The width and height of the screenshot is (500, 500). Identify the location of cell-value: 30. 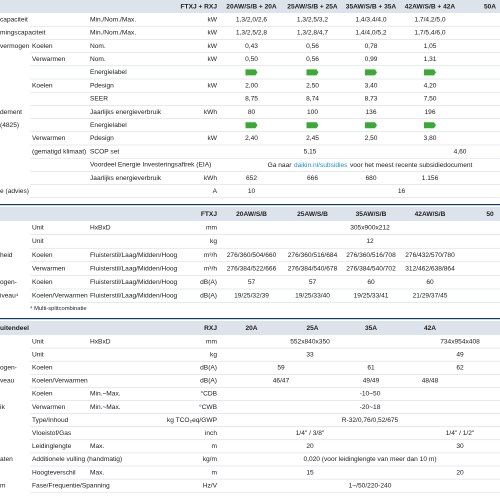
(460, 446).